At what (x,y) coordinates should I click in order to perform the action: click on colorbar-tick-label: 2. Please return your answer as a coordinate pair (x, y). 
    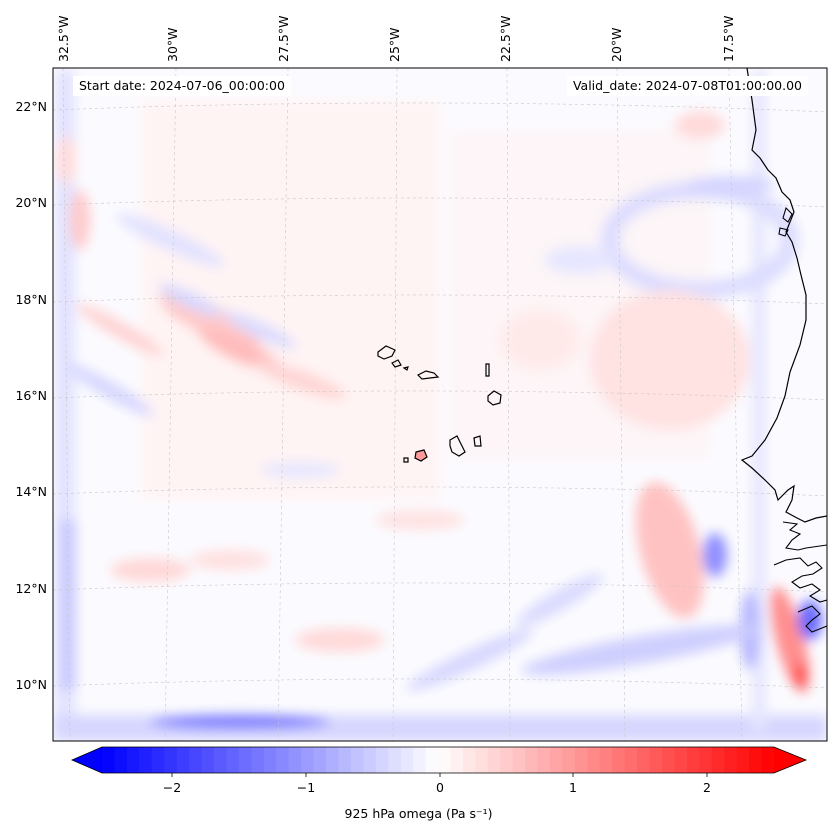
    Looking at the image, I should click on (707, 787).